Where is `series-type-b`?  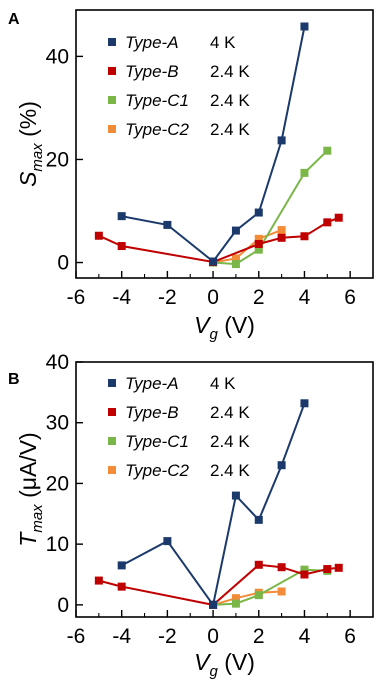
series-type-b is located at coordinates (218, 240).